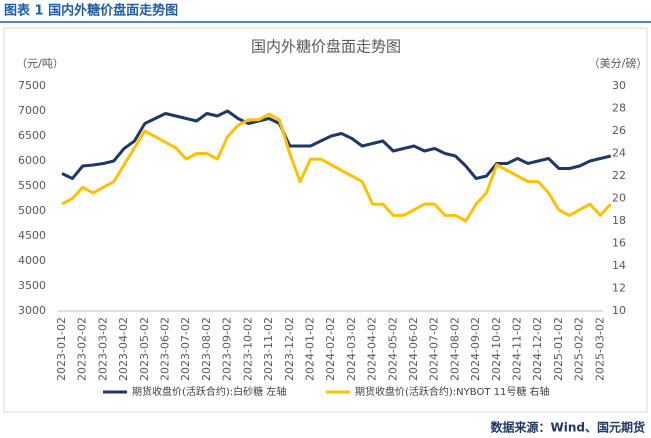 This screenshot has height=438, width=651. Describe the element at coordinates (619, 198) in the screenshot. I see `y2-tick-label: 20` at that location.